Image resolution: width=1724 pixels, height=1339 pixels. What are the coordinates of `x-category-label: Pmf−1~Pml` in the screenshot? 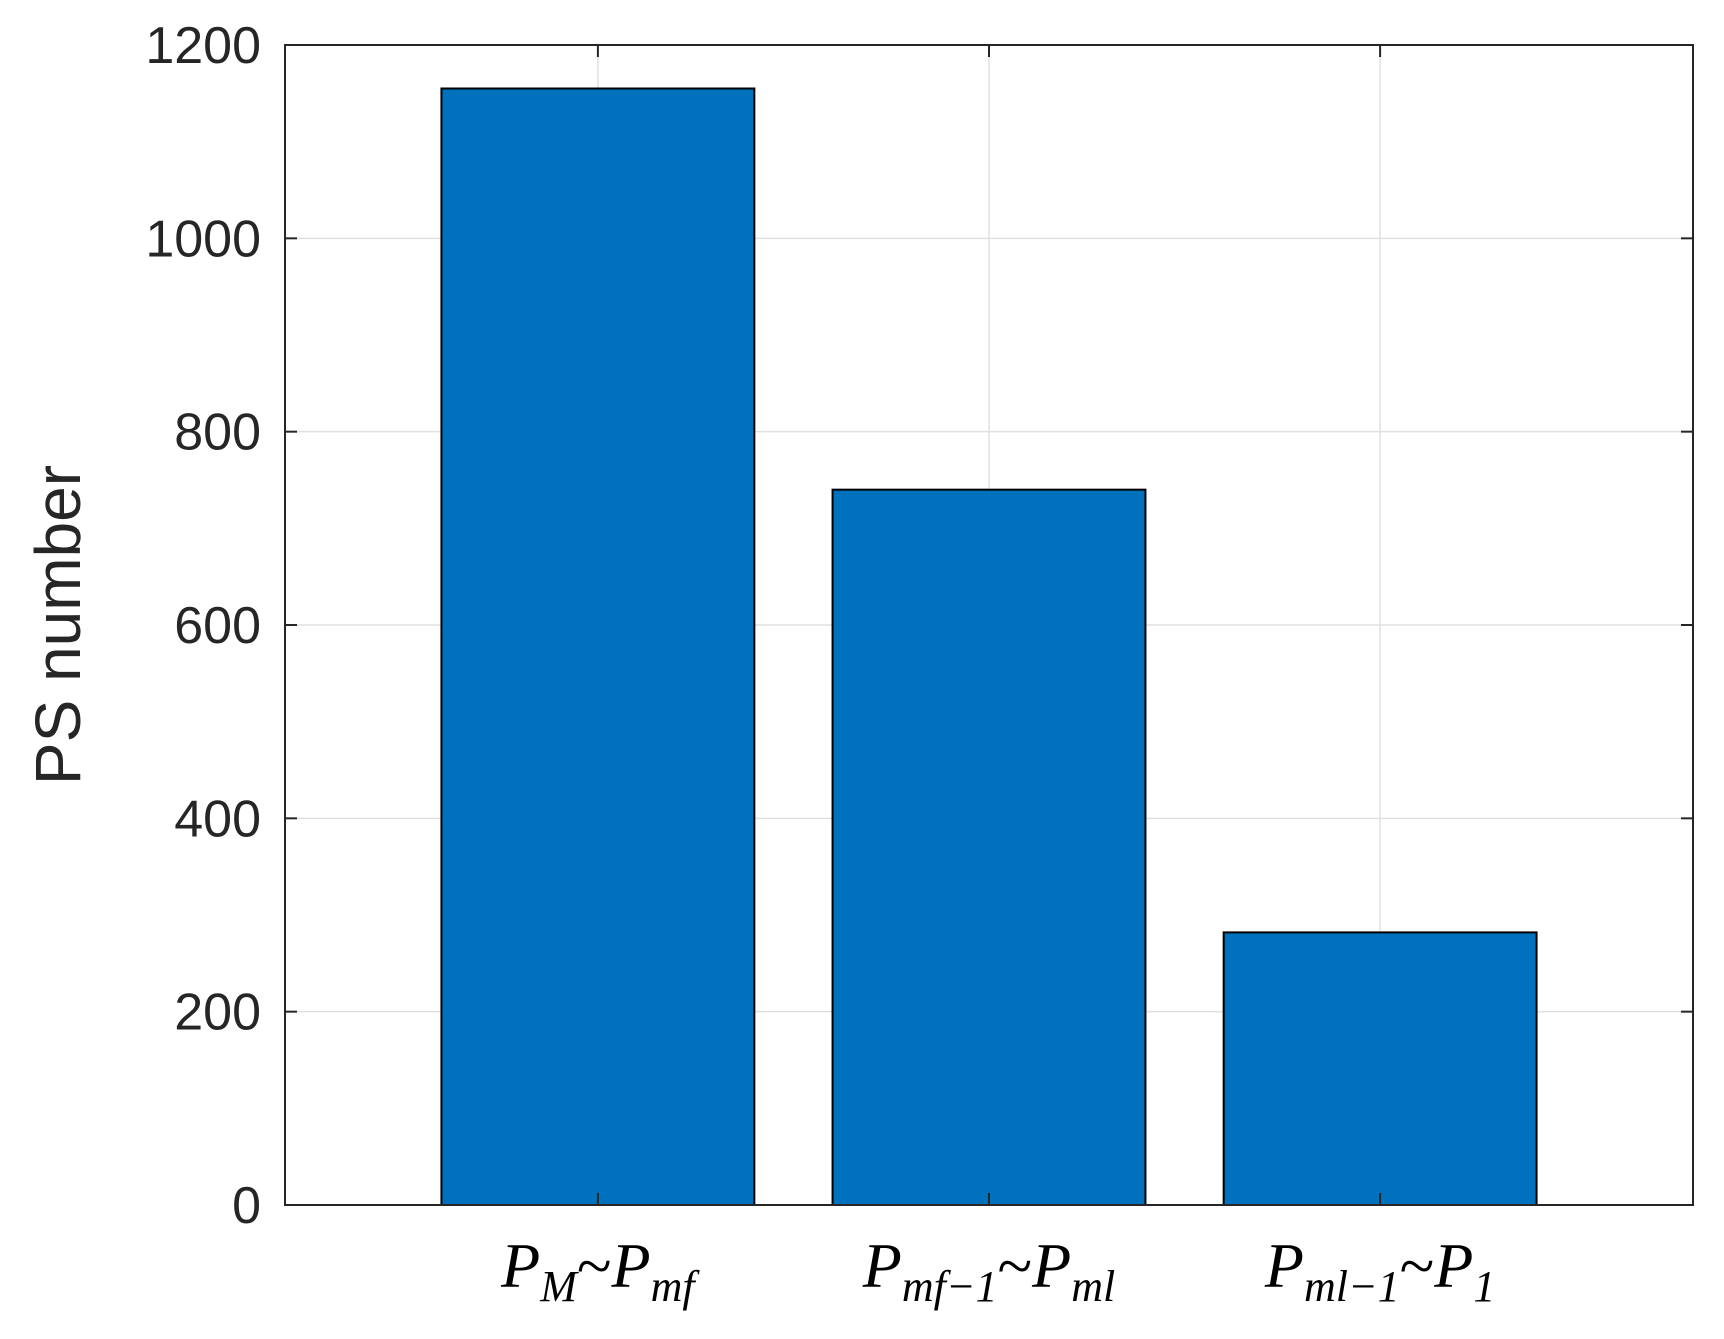 It's located at (989, 1270).